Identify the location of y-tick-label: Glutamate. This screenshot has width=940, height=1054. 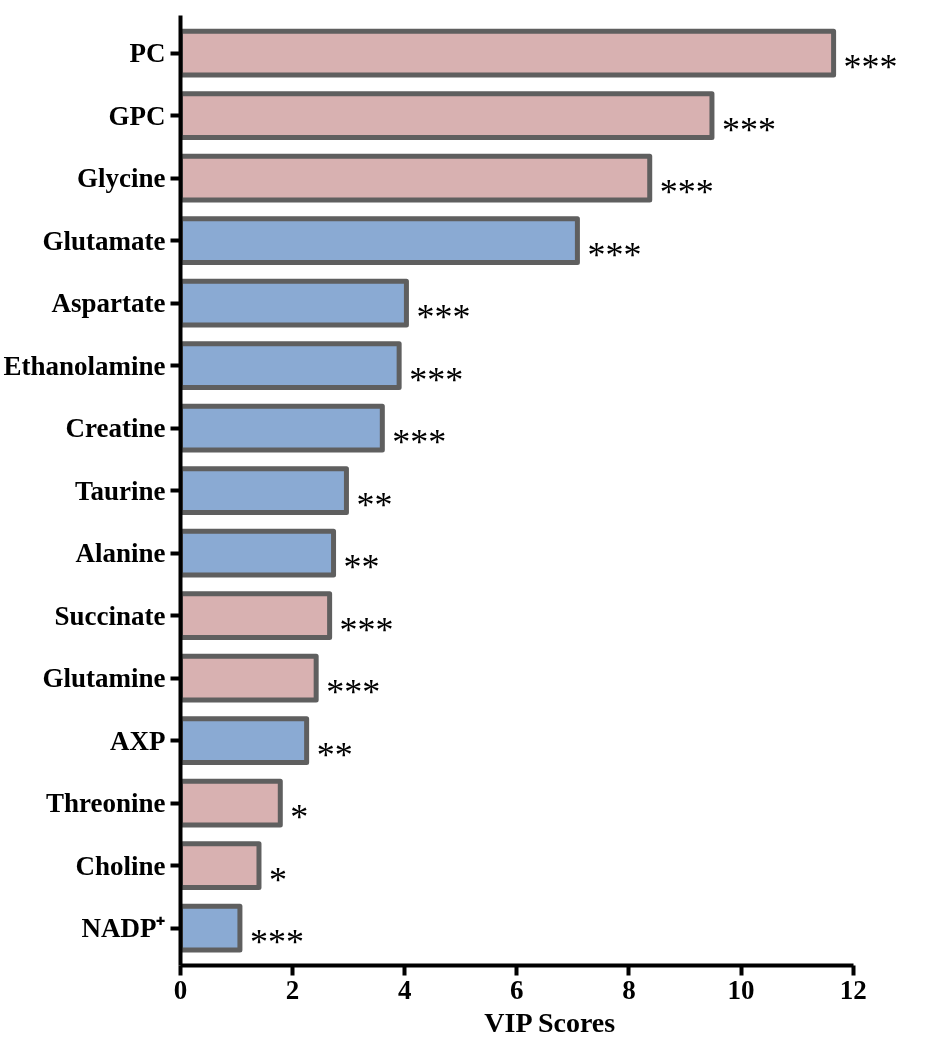
(104, 240).